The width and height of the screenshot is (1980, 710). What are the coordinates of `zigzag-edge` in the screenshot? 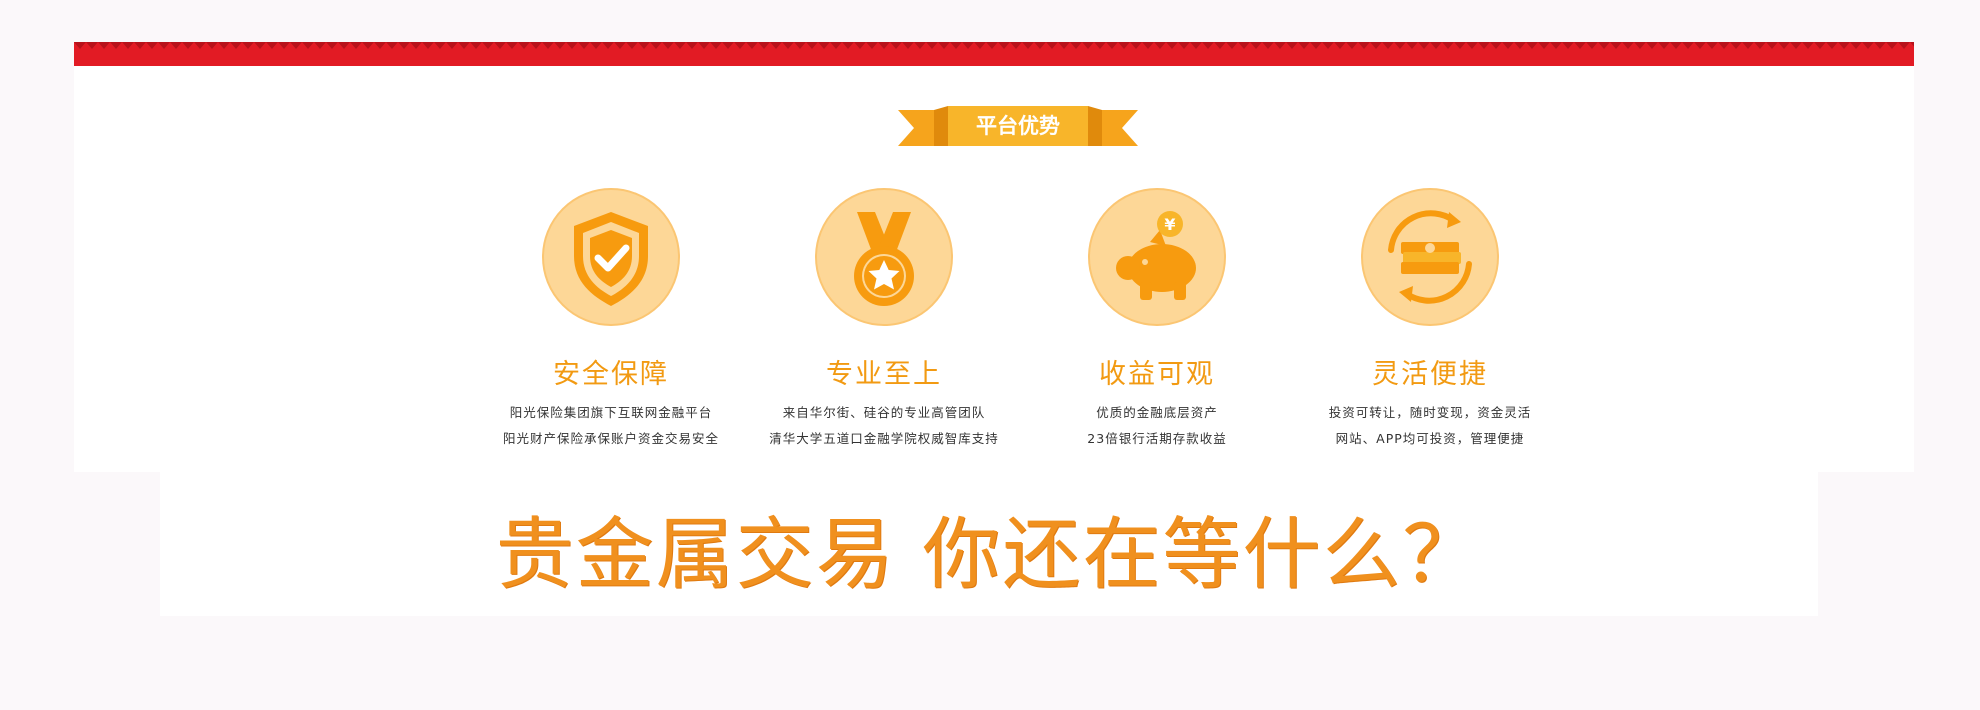 It's located at (994, 47).